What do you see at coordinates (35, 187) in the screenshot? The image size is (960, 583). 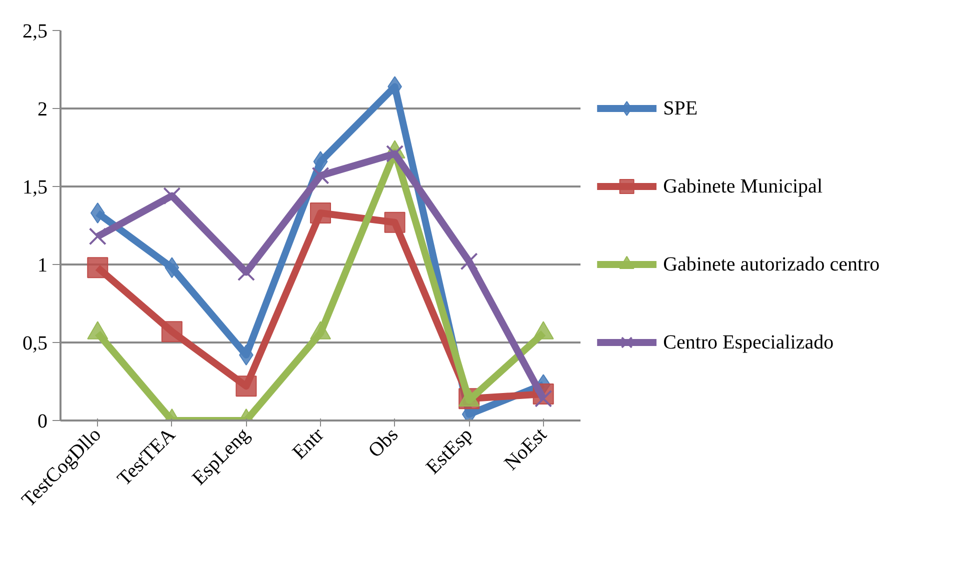 I see `y-tick-label: 1,5` at bounding box center [35, 187].